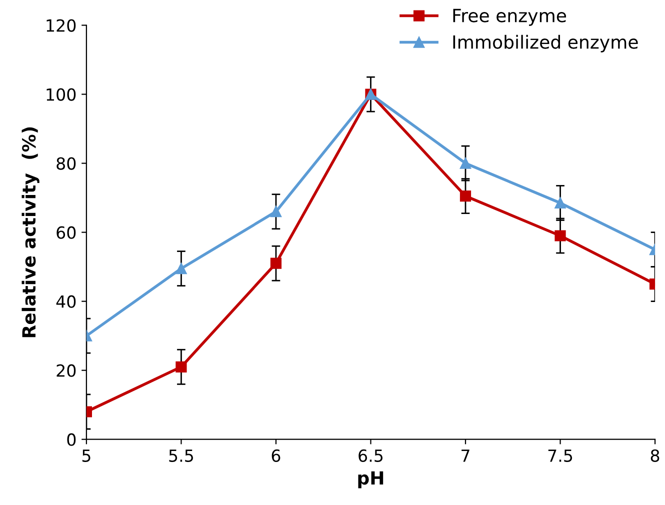 This screenshot has height=505, width=665. What do you see at coordinates (371, 479) in the screenshot?
I see `x-axis-title: pH` at bounding box center [371, 479].